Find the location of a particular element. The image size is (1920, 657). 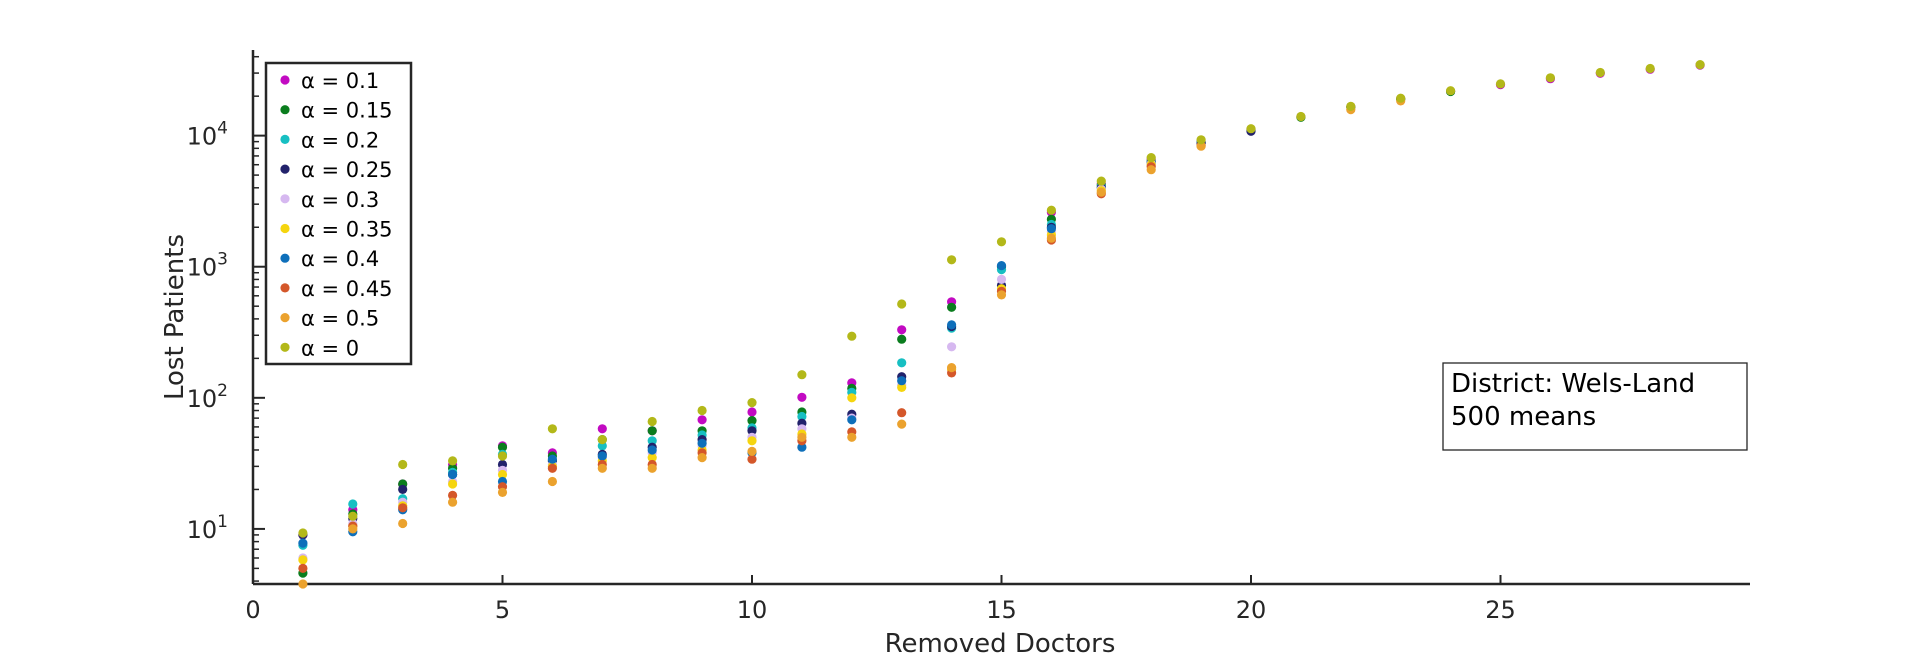

x-tick-label: 15 is located at coordinates (1001, 610).